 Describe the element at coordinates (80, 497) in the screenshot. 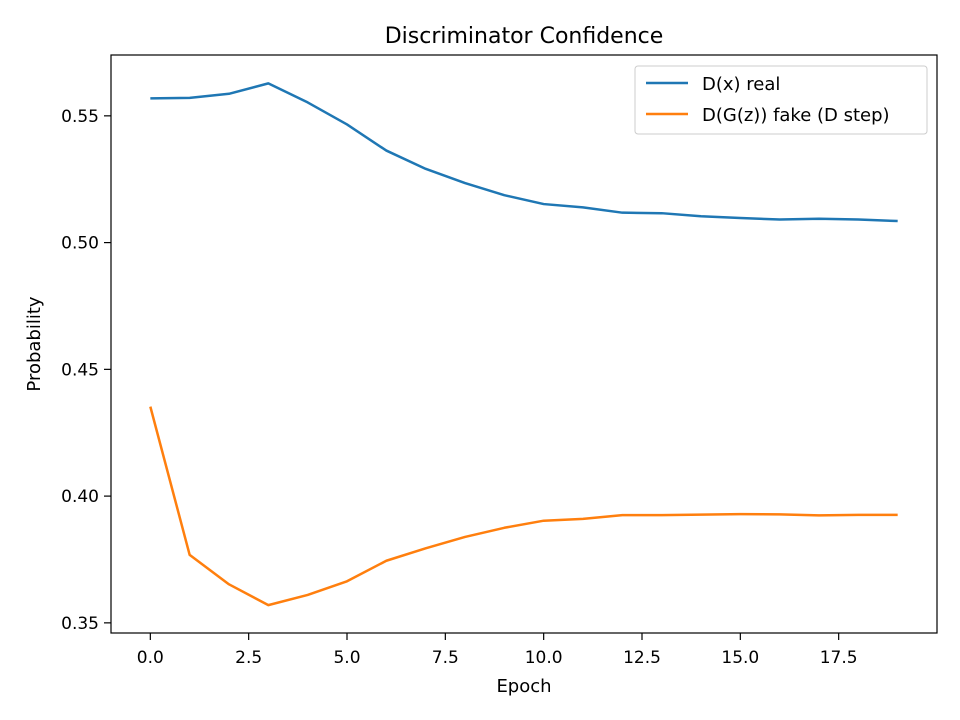

I see `y-tick-label: 0.40` at that location.